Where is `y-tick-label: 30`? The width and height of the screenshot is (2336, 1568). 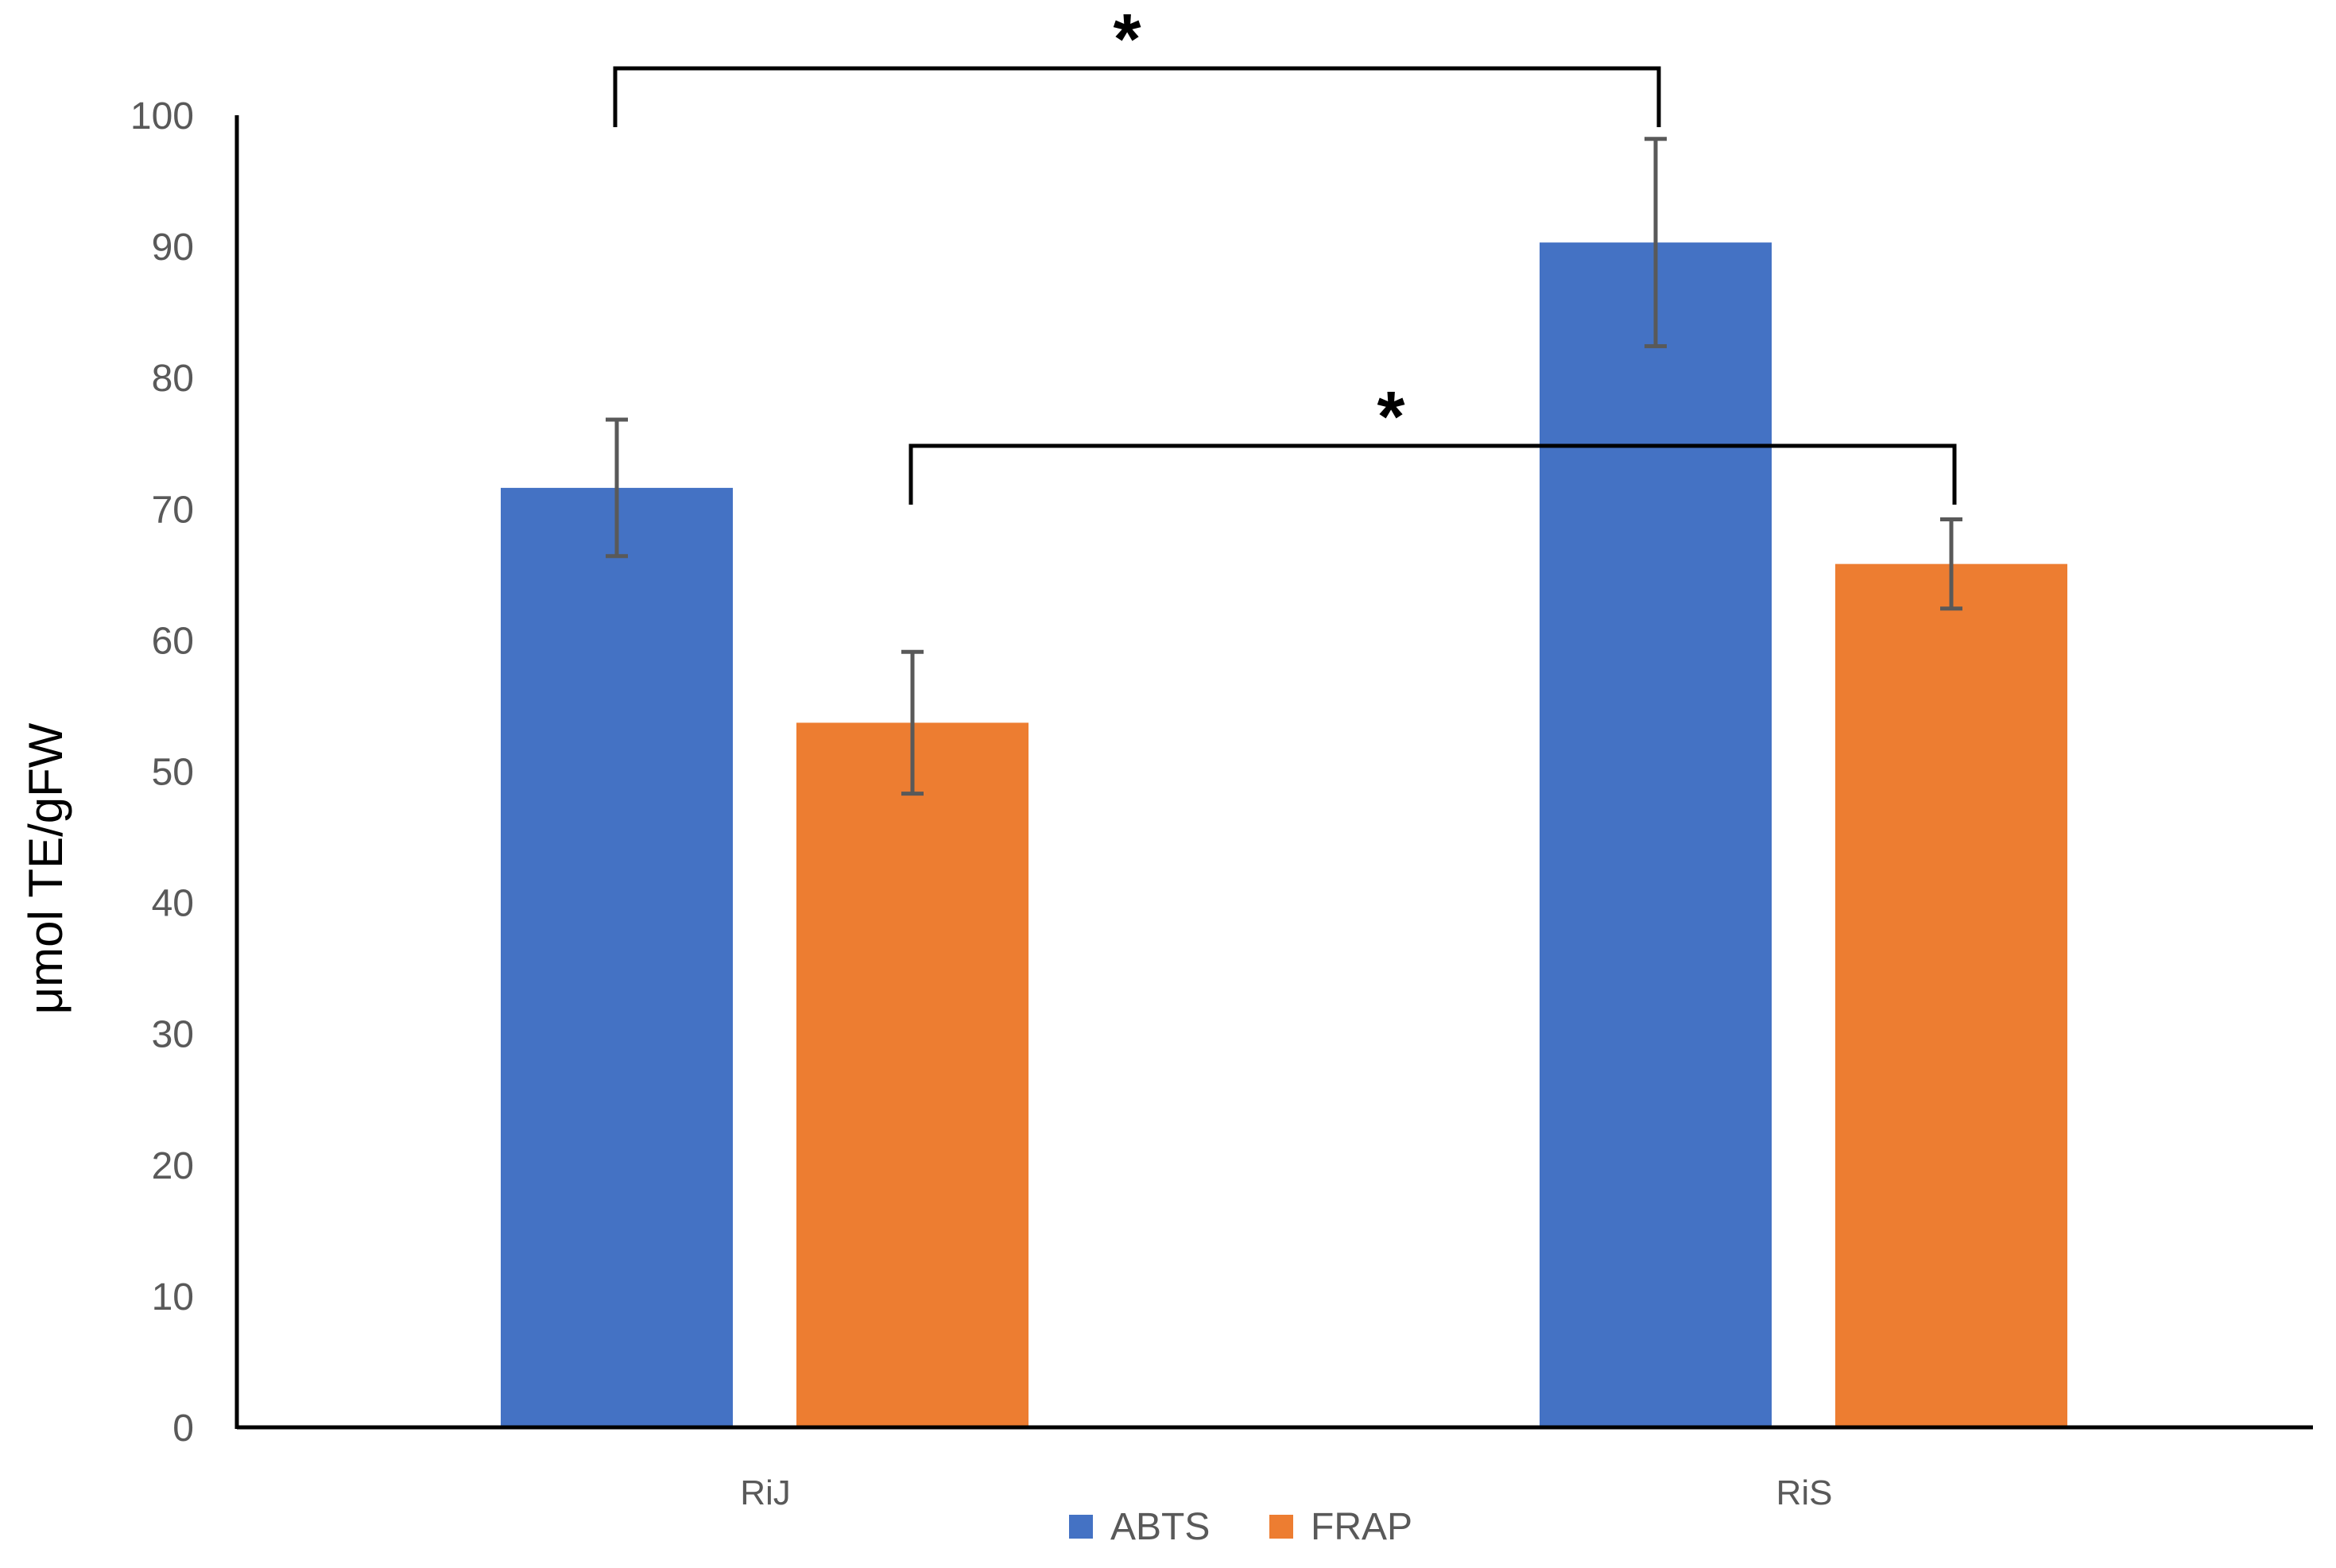
y-tick-label: 30 is located at coordinates (173, 1035).